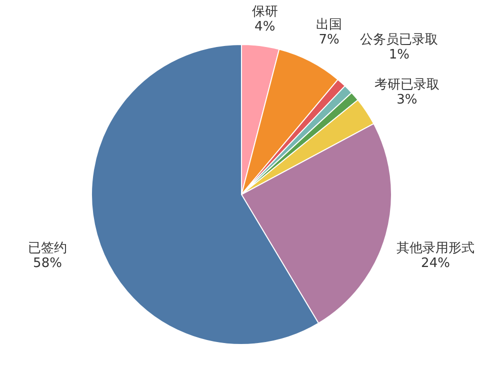 This screenshot has height=377, width=493. What do you see at coordinates (399, 40) in the screenshot?
I see `slice-label: 公务员已录取` at bounding box center [399, 40].